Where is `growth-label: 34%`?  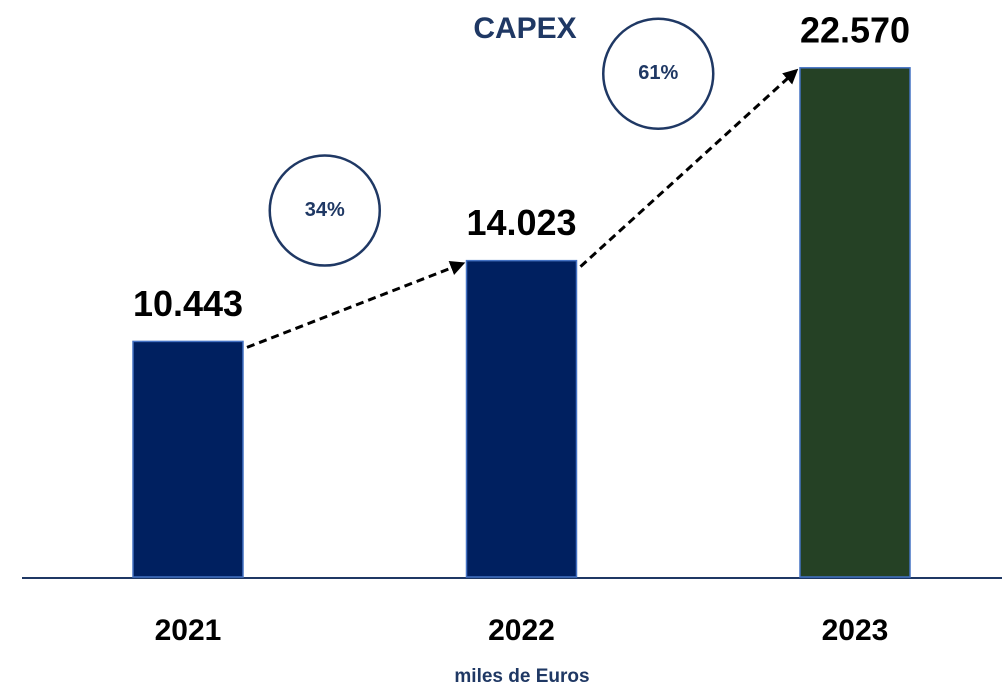
growth-label: 34% is located at coordinates (325, 210).